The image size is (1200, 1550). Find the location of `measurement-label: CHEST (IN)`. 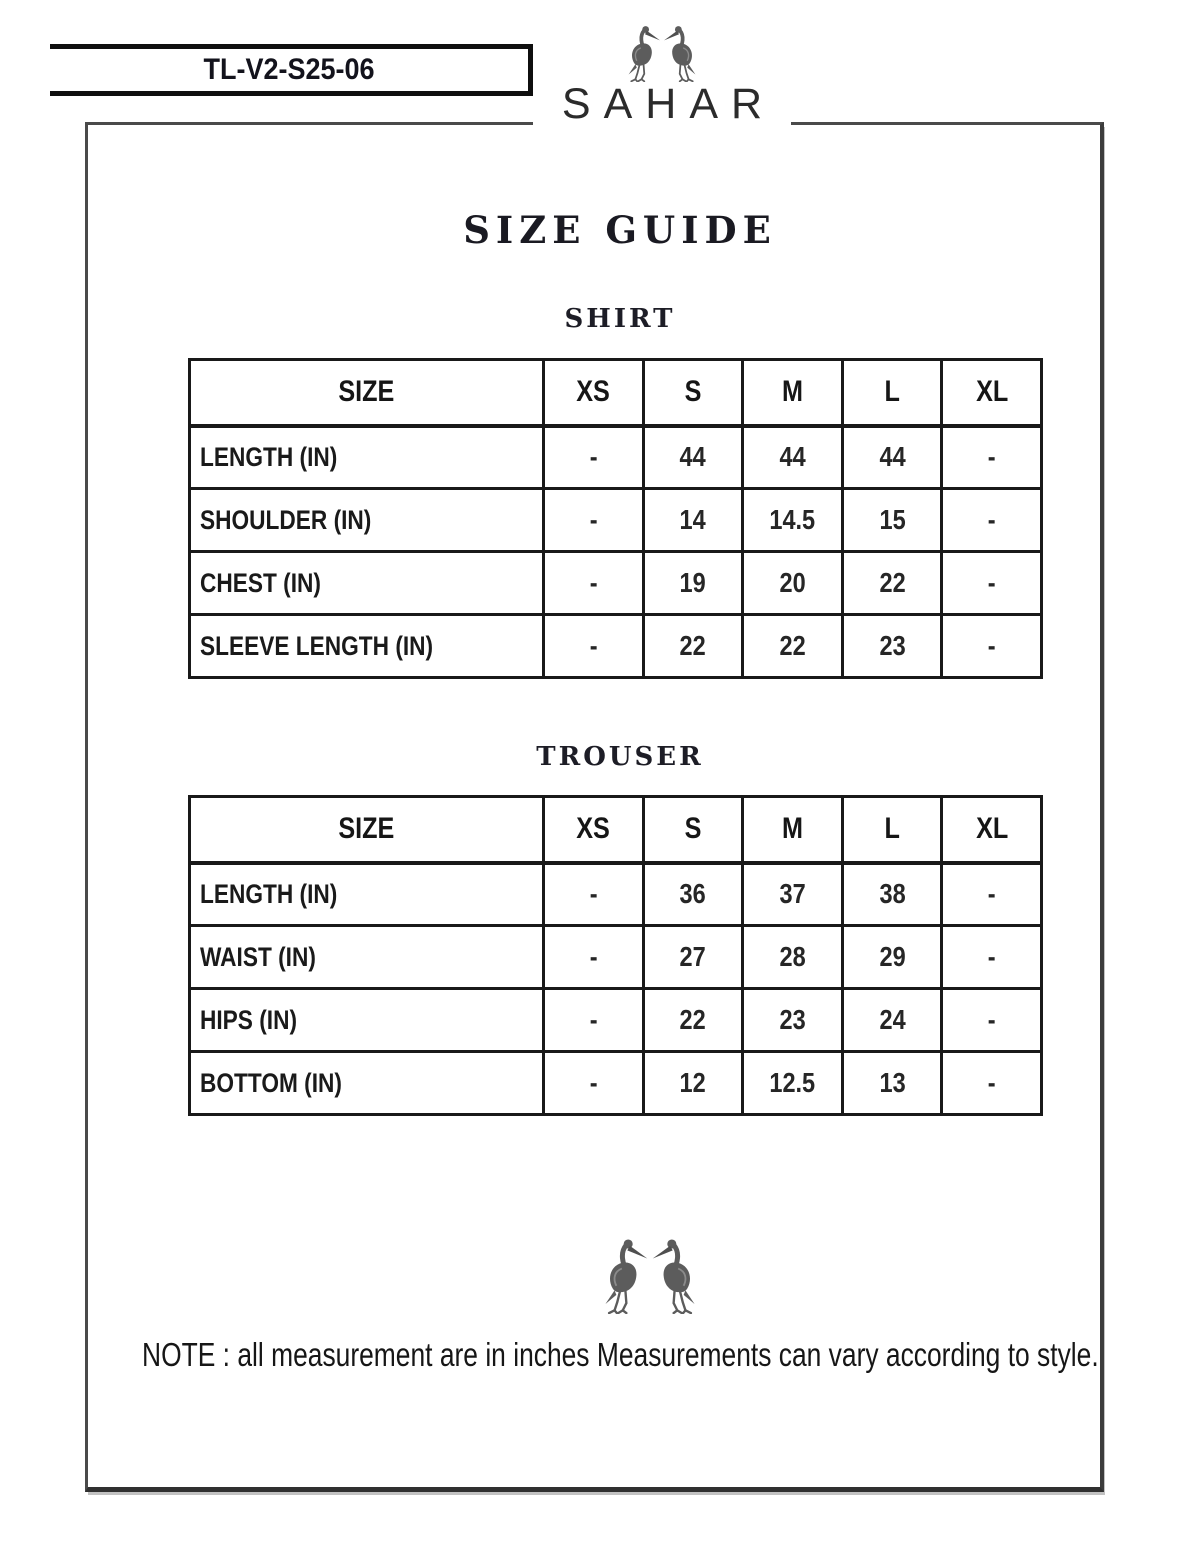

measurement-label: CHEST (IN) is located at coordinates (366, 583).